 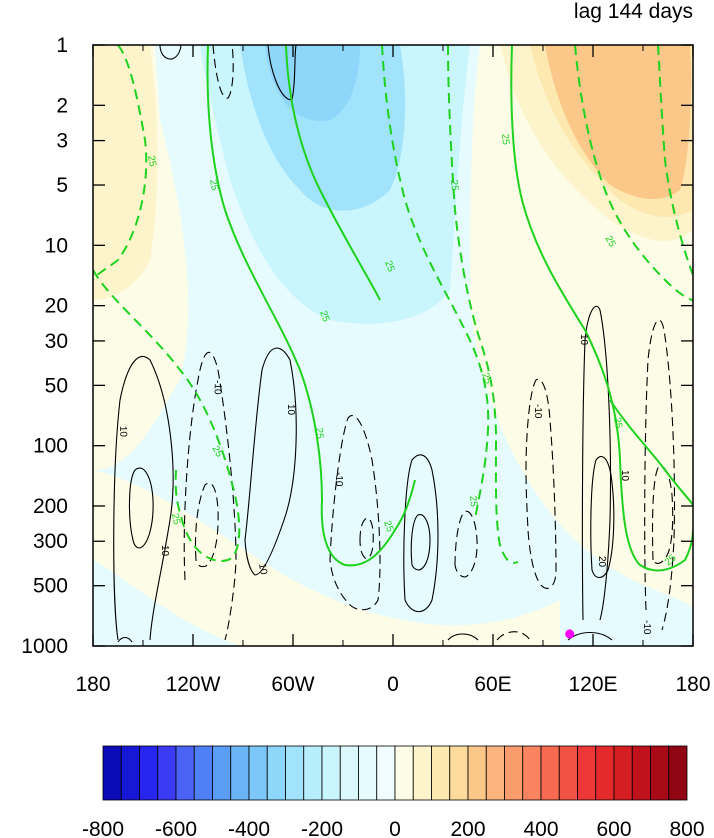 What do you see at coordinates (570, 634) in the screenshot?
I see `location-marker` at bounding box center [570, 634].